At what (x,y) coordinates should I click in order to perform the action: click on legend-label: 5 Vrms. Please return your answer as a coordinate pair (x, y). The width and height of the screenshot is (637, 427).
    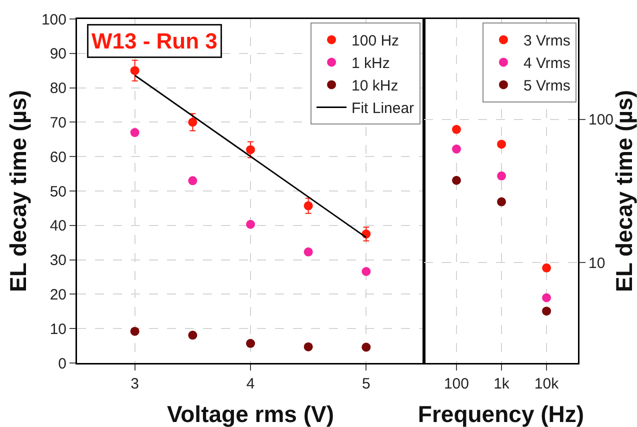
    Looking at the image, I should click on (546, 86).